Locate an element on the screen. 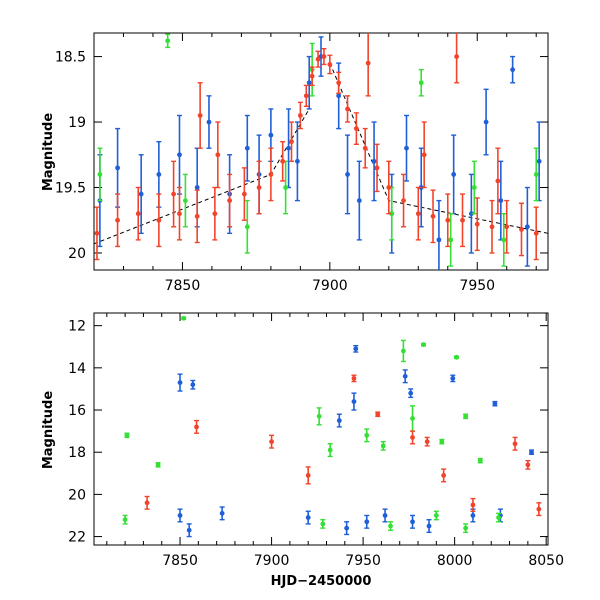 The width and height of the screenshot is (600, 600). trend-line-rising is located at coordinates (201, 176).